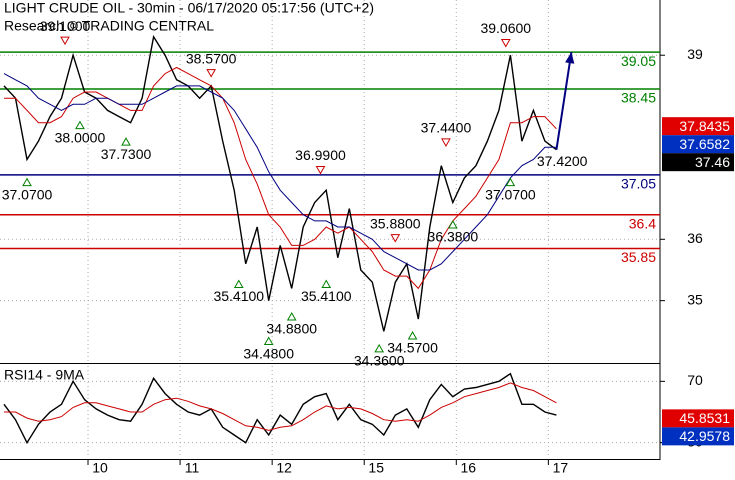  Describe the element at coordinates (446, 128) in the screenshot. I see `annotation-label: 37.4400` at that location.